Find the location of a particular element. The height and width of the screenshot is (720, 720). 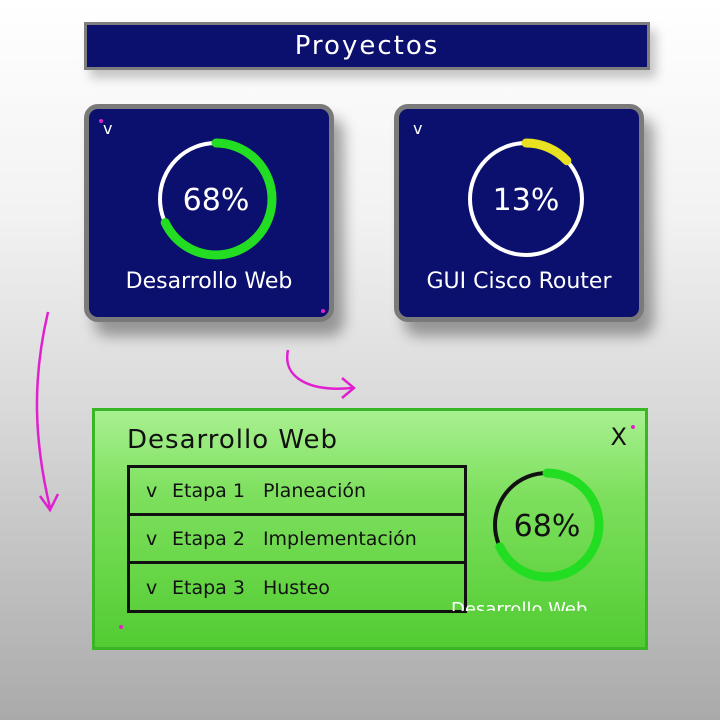

project-card-gui-cisco-router: v 13% GUI Cisco Router is located at coordinates (519, 213).